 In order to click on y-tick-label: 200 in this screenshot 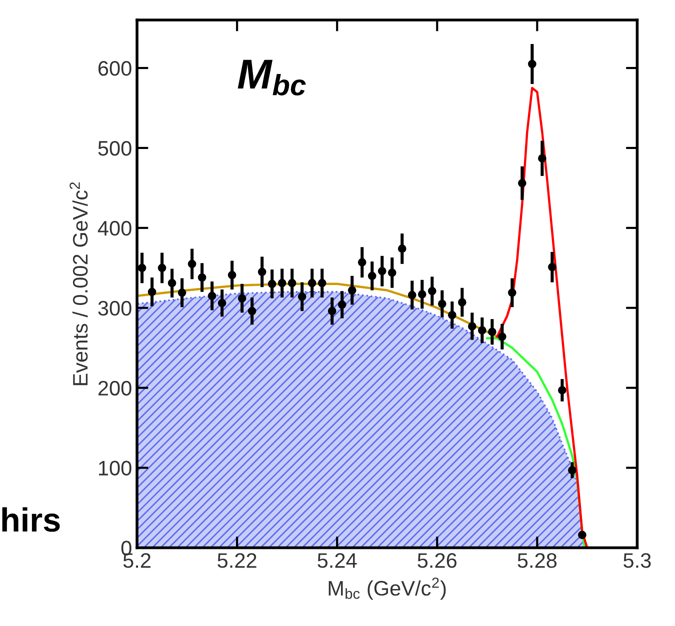, I will do `click(115, 388)`.